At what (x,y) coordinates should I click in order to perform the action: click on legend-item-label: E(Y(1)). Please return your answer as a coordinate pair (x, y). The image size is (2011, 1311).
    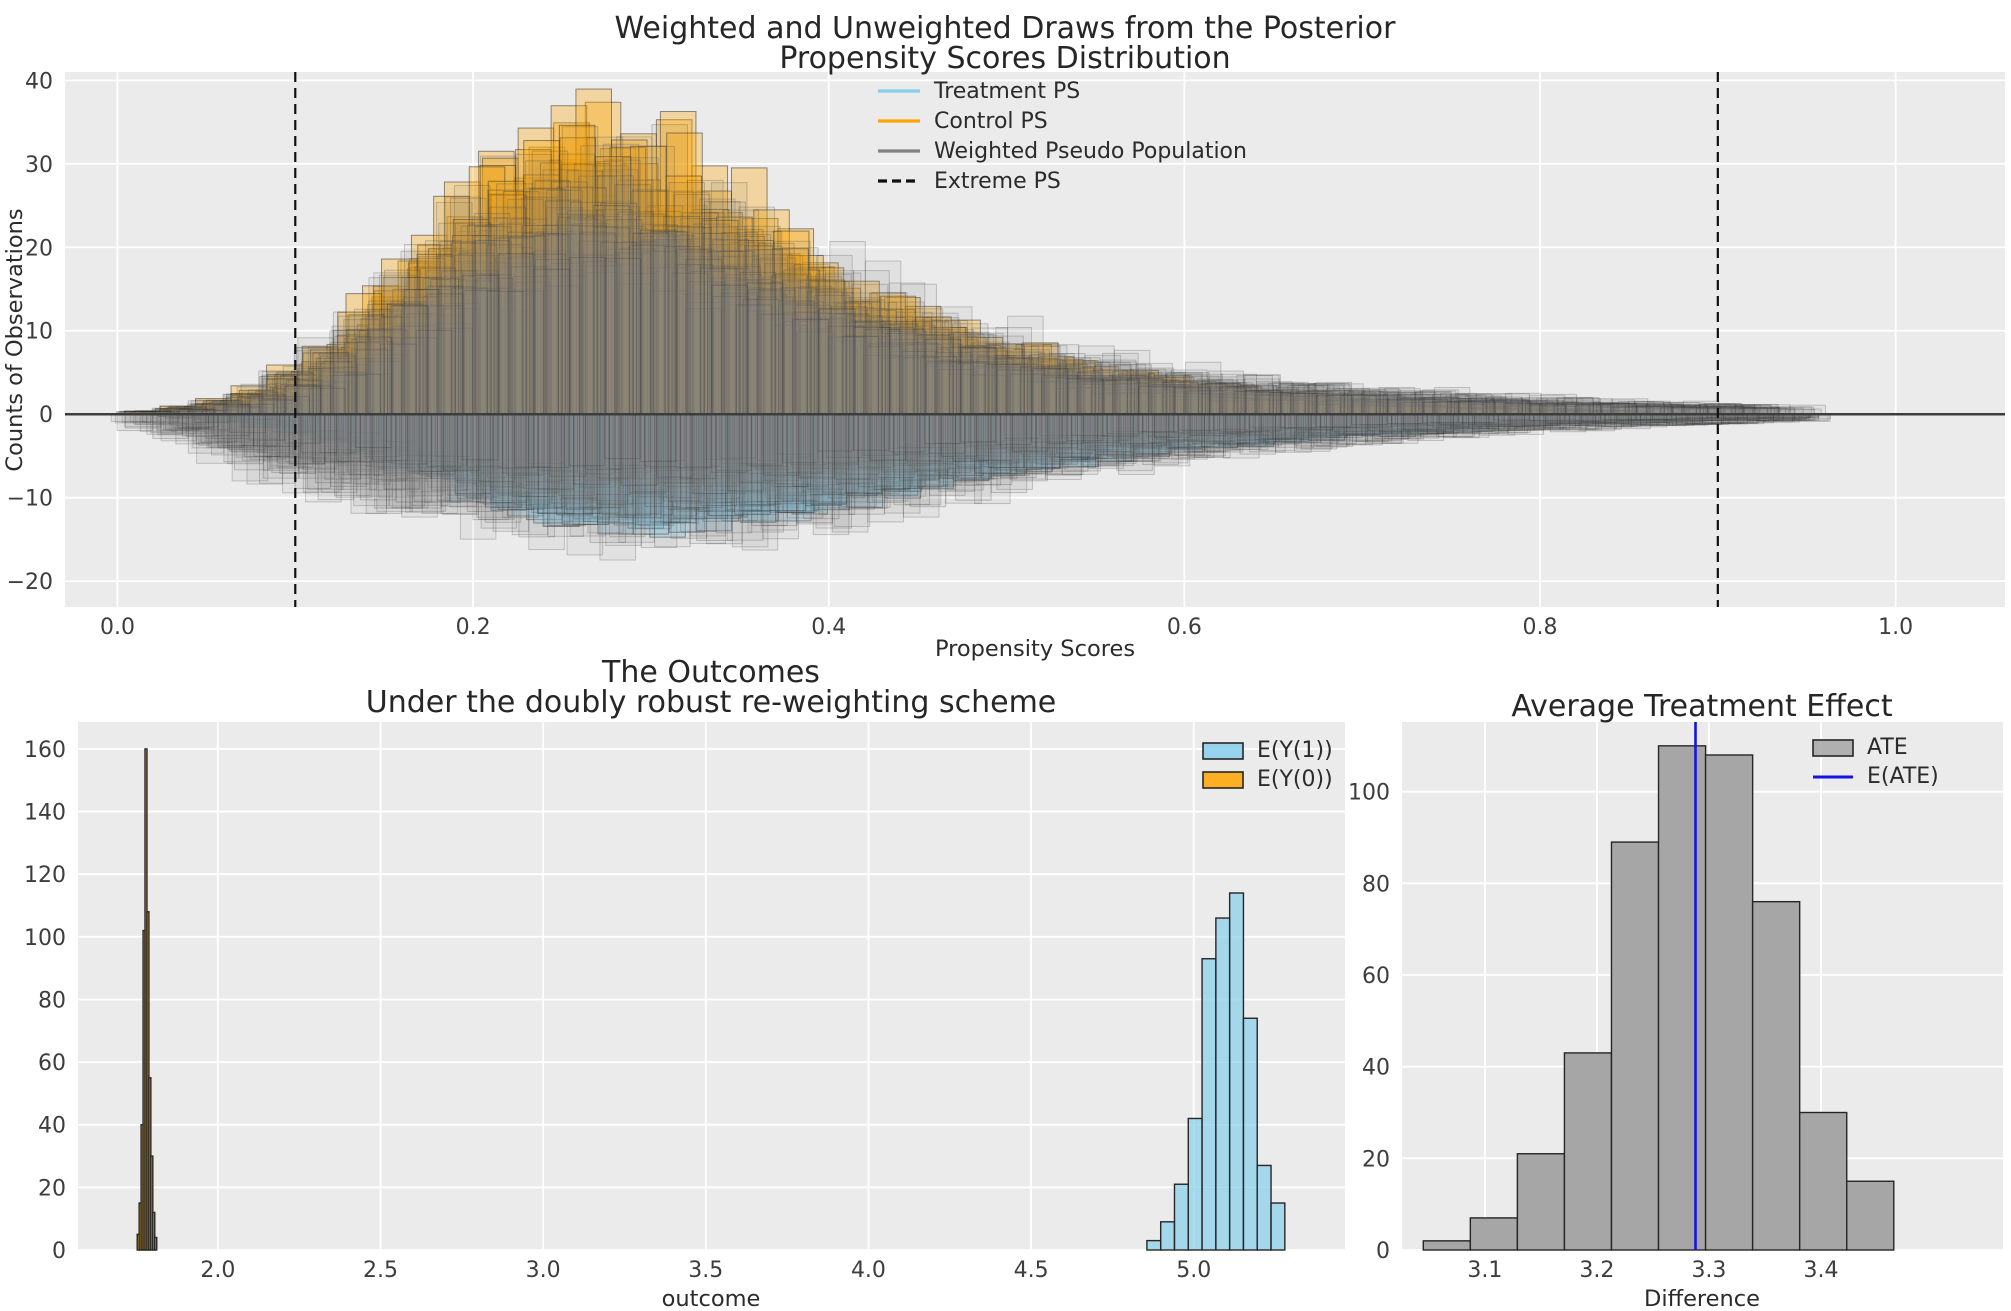
    Looking at the image, I should click on (1295, 750).